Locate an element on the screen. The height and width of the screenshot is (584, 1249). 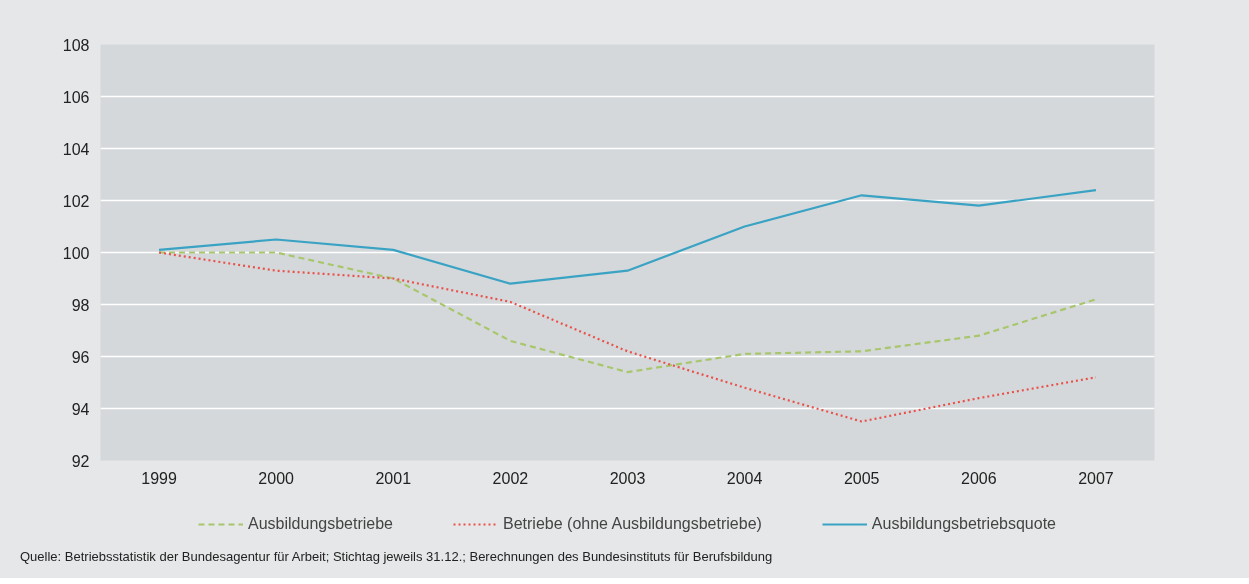
legend-label: Ausbildungsbetriebsquote is located at coordinates (963, 524).